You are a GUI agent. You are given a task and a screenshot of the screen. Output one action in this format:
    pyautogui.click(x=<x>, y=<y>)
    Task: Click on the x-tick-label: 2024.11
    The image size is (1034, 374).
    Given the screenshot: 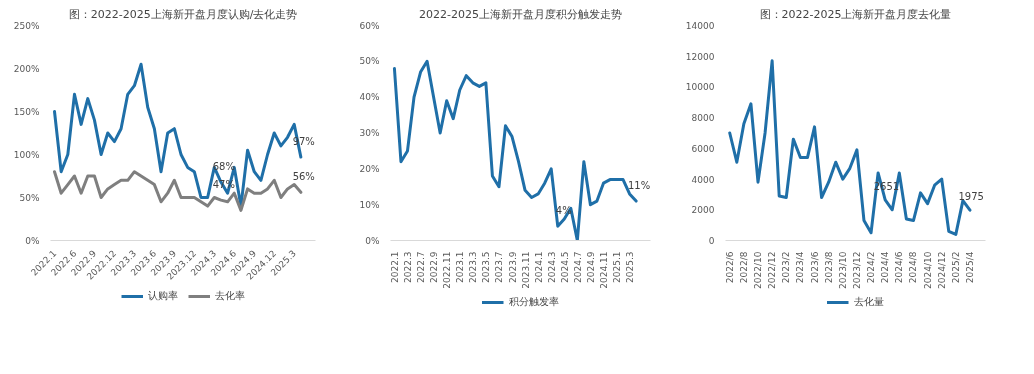 What is the action you would take?
    pyautogui.click(x=603, y=270)
    